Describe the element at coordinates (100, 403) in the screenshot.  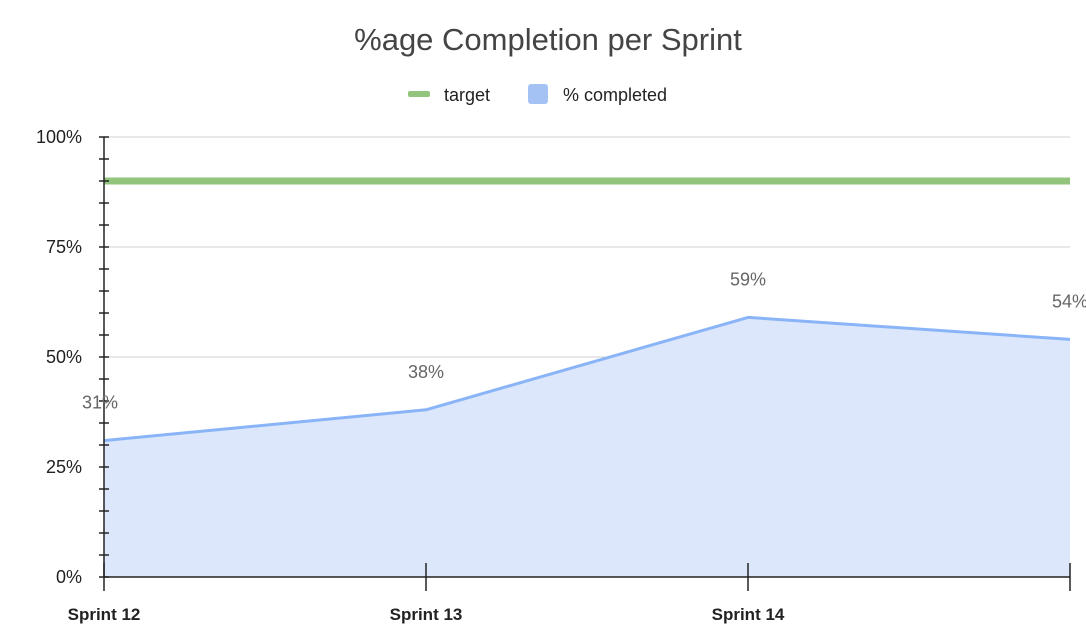
I see `data-label: 31%` at that location.